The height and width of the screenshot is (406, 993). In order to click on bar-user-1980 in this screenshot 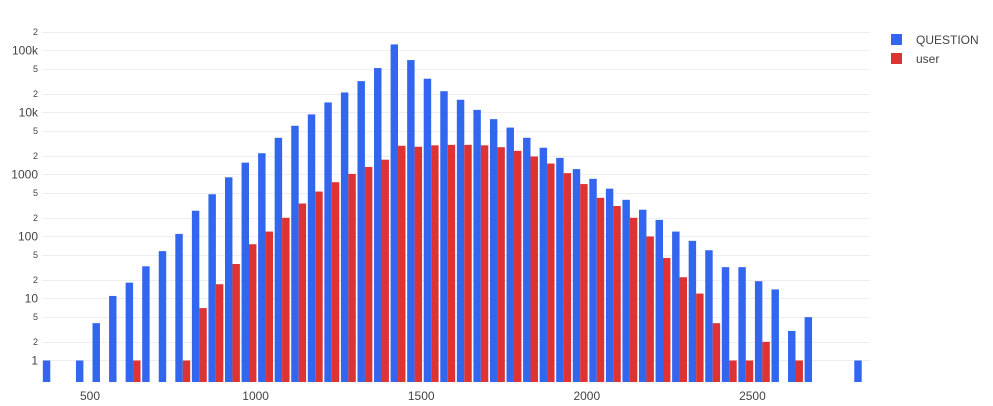, I will do `click(584, 283)`.